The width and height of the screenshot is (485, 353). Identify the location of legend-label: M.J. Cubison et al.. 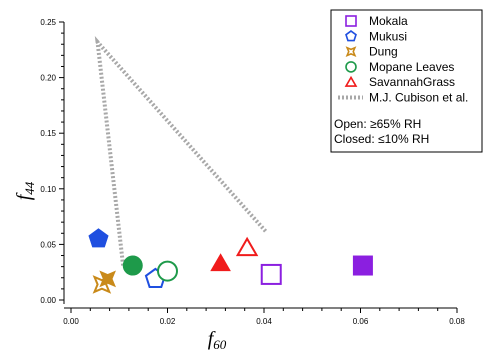
(418, 98).